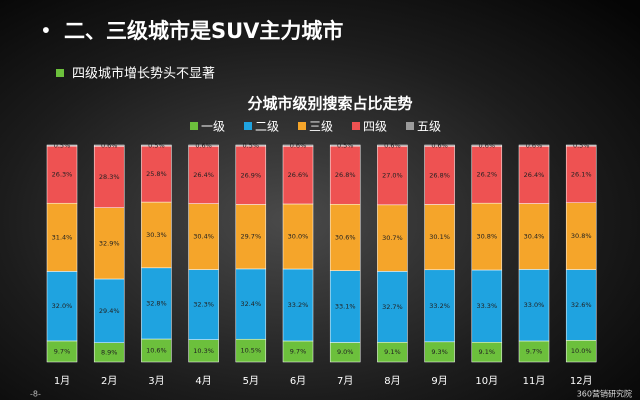  I want to click on data-label: 30.6%, so click(345, 237).